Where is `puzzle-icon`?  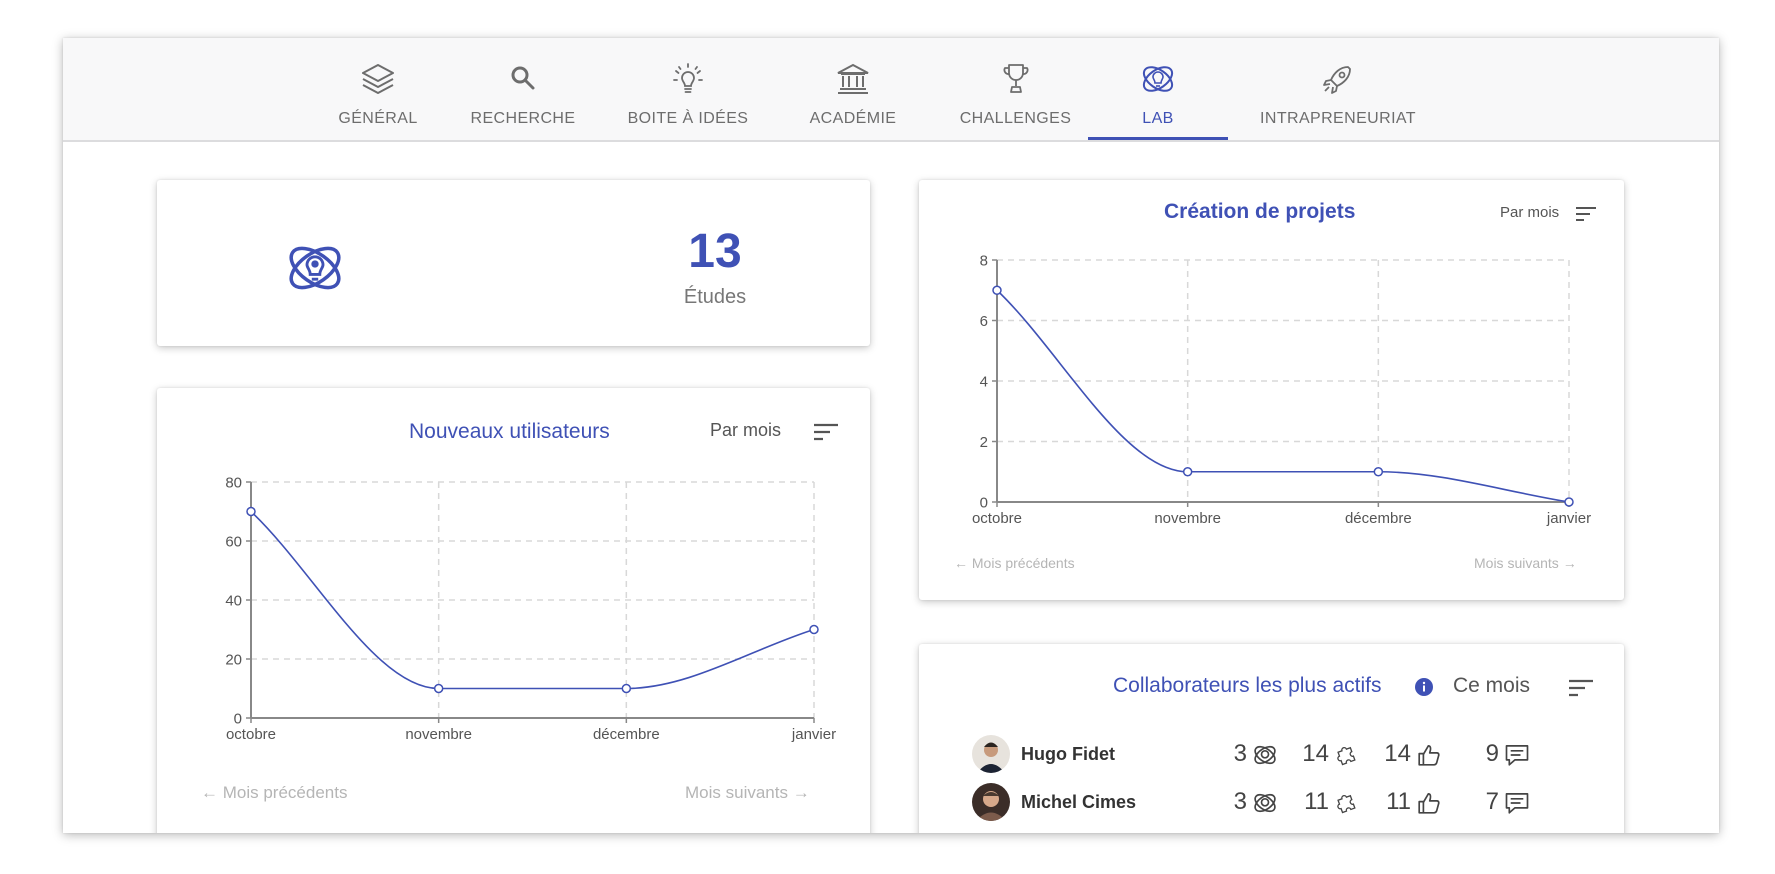 puzzle-icon is located at coordinates (1346, 804).